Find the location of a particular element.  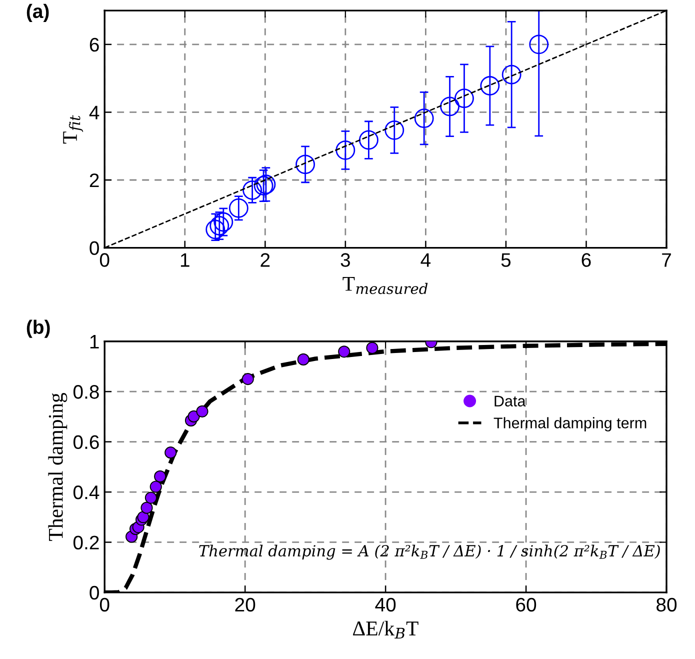

y-tick-label: 6 is located at coordinates (94, 45).